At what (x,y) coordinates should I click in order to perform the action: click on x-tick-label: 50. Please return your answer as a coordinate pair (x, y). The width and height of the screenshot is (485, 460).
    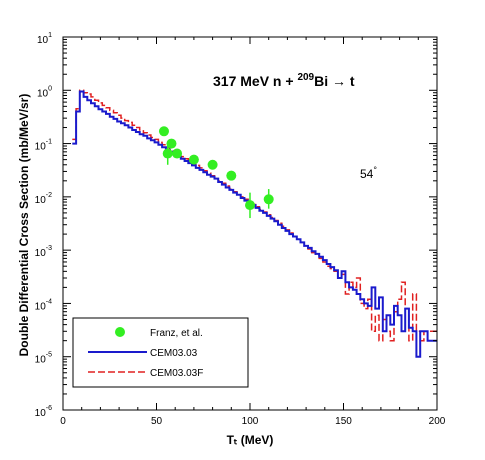
    Looking at the image, I should click on (157, 421).